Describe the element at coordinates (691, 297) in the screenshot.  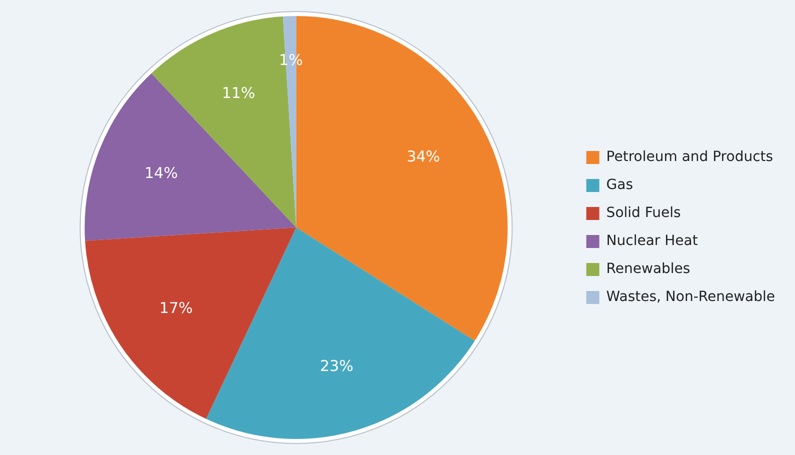
I see `legend-label: Wastes, Non-Renewable` at that location.